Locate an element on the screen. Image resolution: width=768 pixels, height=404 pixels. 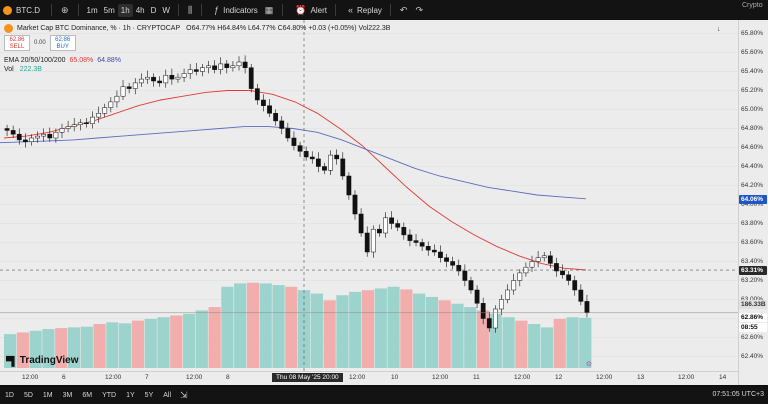
watchlist-label: Crypto is located at coordinates (752, 5).